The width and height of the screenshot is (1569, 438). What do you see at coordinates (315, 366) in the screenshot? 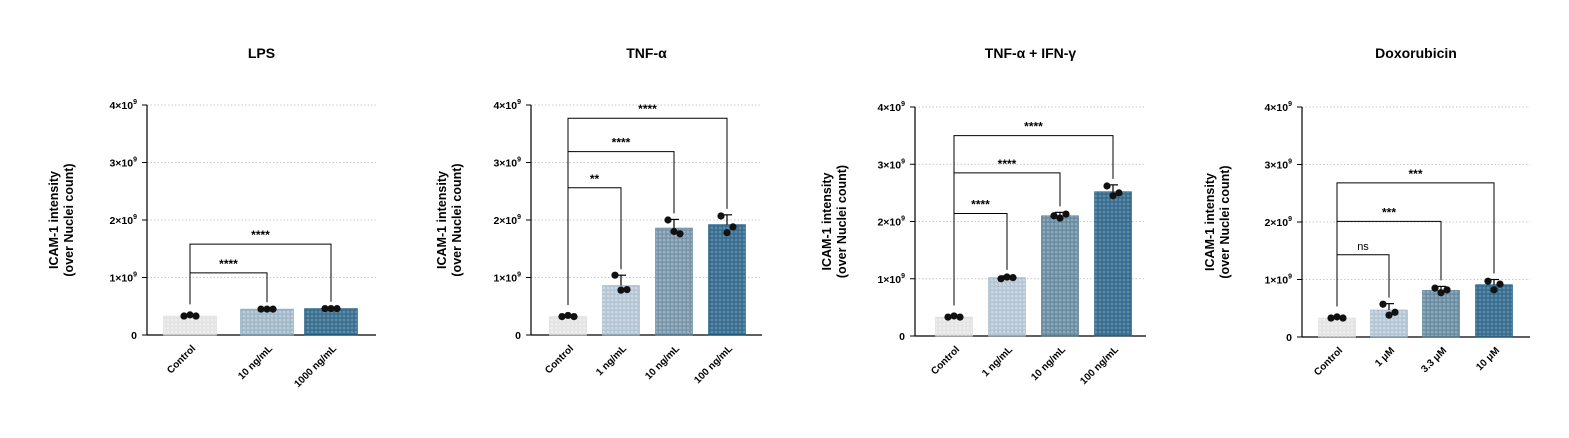
I see `category-label: 1000 ng/mL` at bounding box center [315, 366].